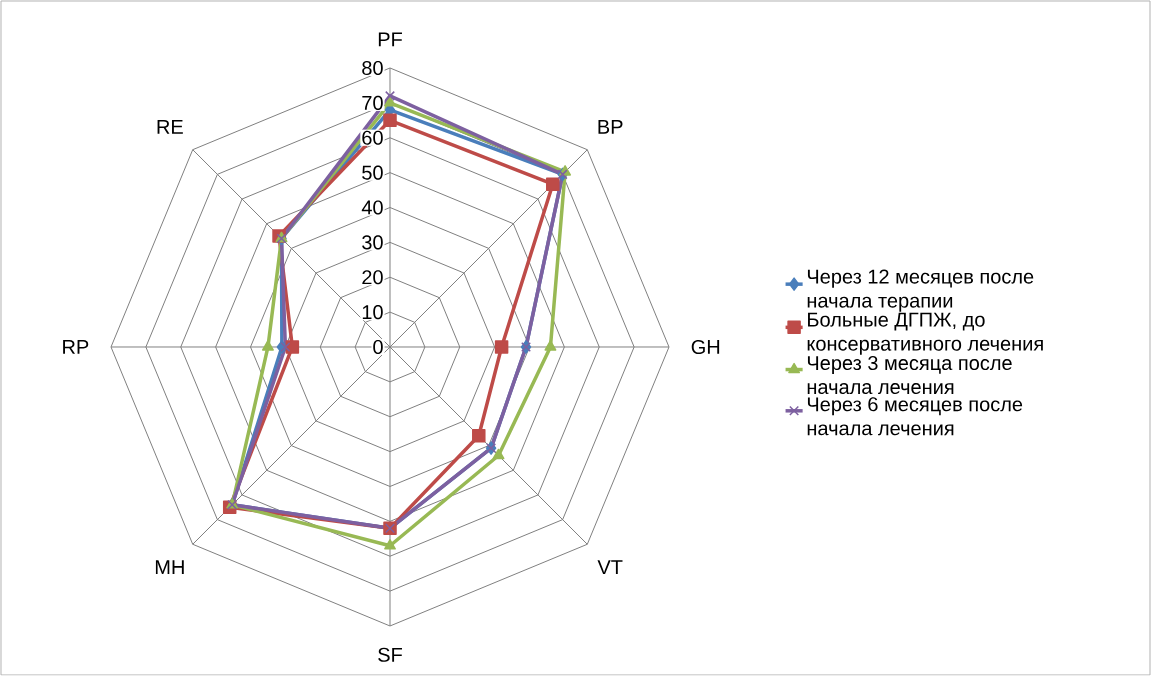 This screenshot has height=676, width=1151. Describe the element at coordinates (372, 277) in the screenshot. I see `y-tick-label: 20` at that location.